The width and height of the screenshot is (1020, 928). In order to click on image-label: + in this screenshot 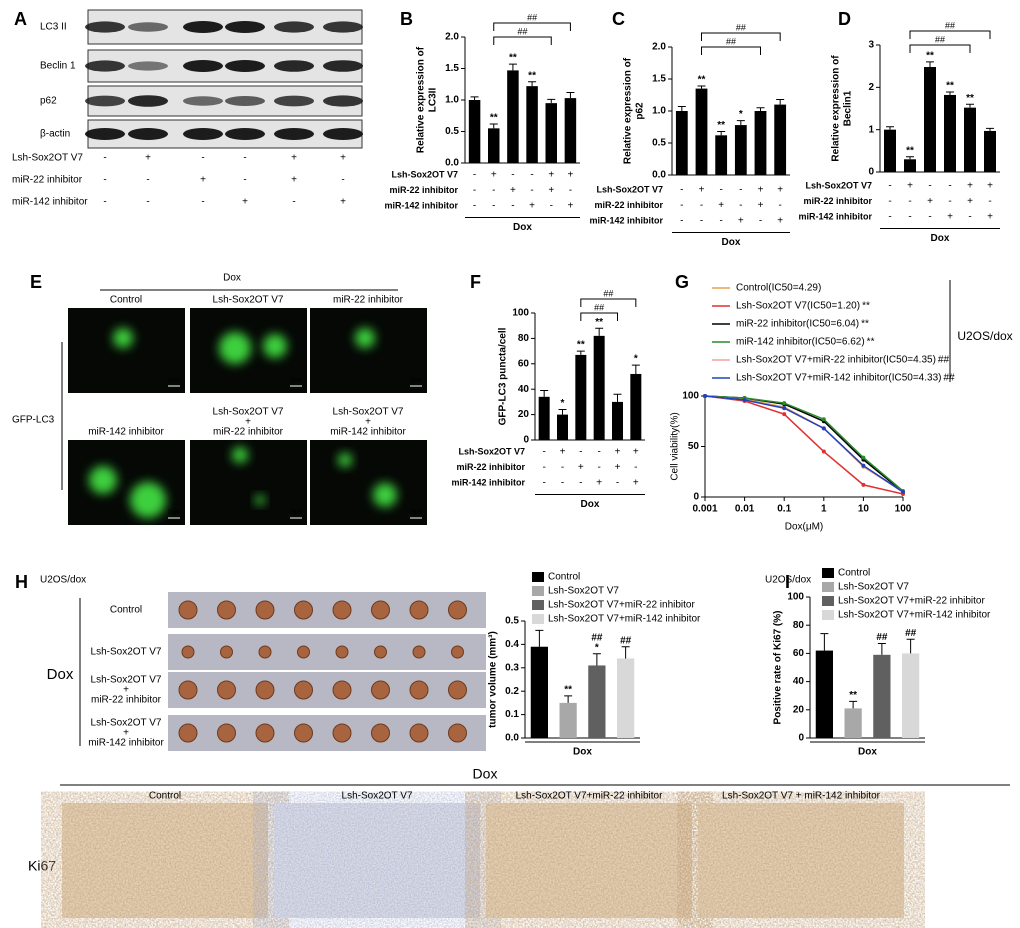, I will do `click(248, 422)`.